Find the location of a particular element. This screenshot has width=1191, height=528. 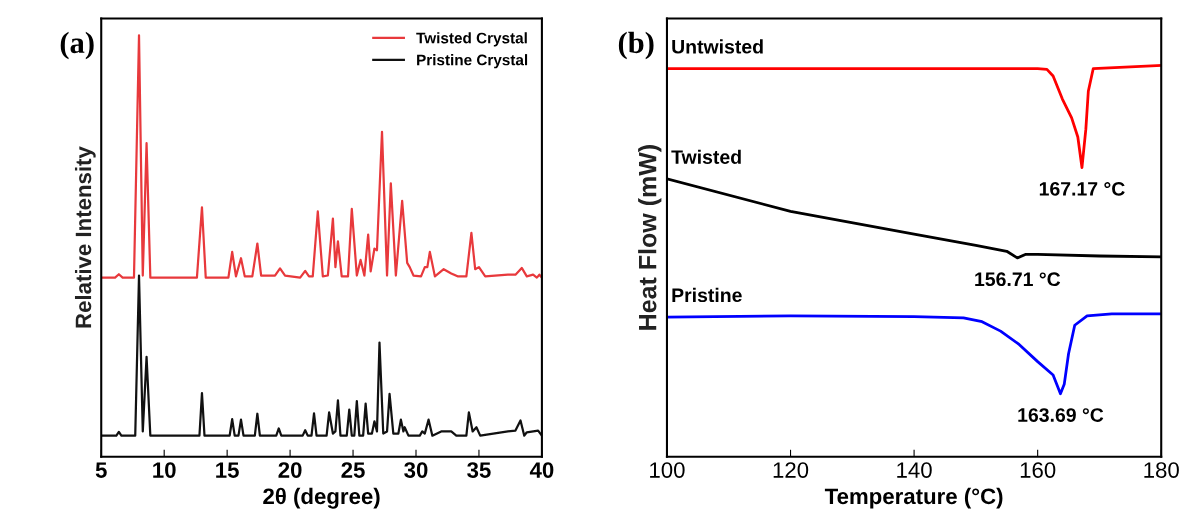

x-axis-title: 2θ (degree) is located at coordinates (321, 498).